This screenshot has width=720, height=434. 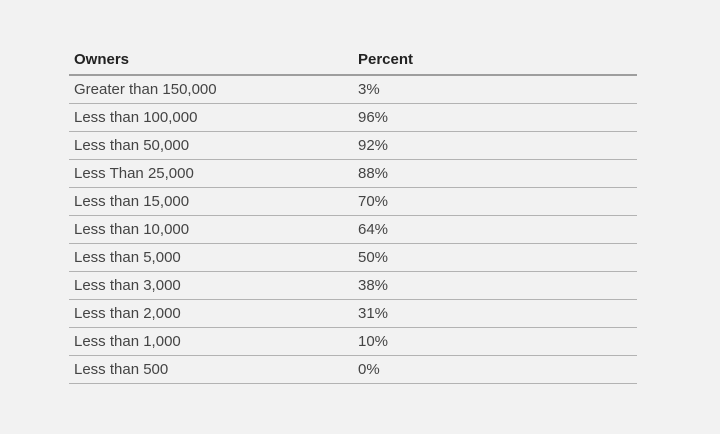 I want to click on percent-cell: 88%, so click(x=495, y=173).